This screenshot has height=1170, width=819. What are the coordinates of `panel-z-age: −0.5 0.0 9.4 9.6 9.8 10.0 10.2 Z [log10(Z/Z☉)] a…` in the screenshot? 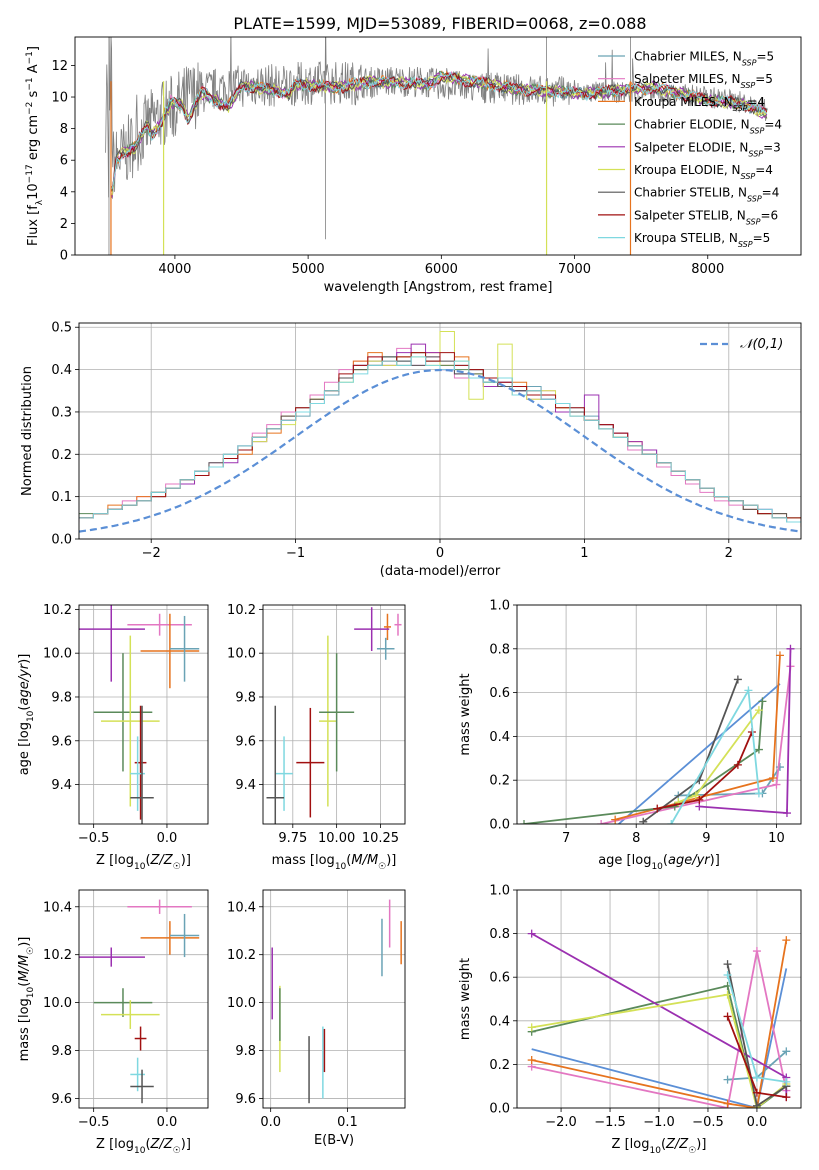 It's located at (113, 737).